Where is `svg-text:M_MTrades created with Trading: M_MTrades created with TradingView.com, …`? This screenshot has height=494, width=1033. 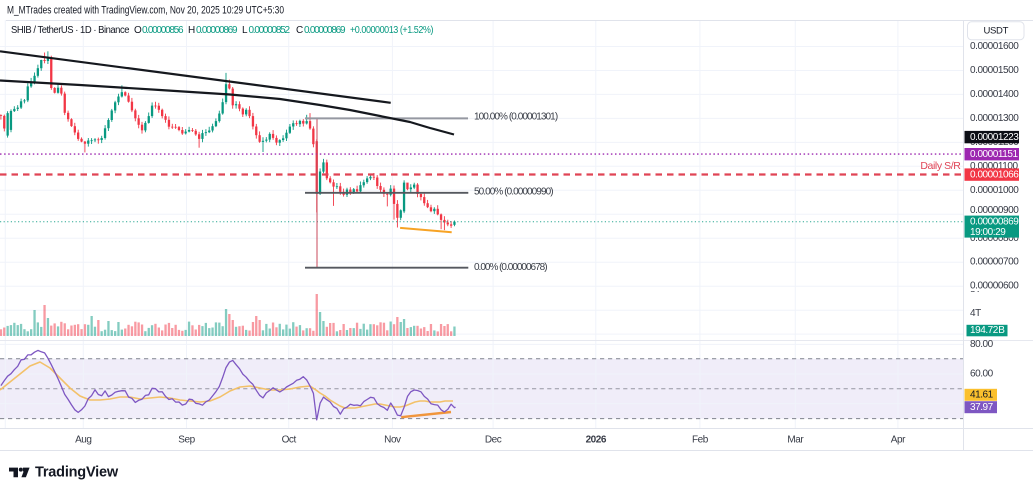
svg-text:M_MTrades created with Trading: M_MTrades created with TradingView.com, … is located at coordinates (145, 11).